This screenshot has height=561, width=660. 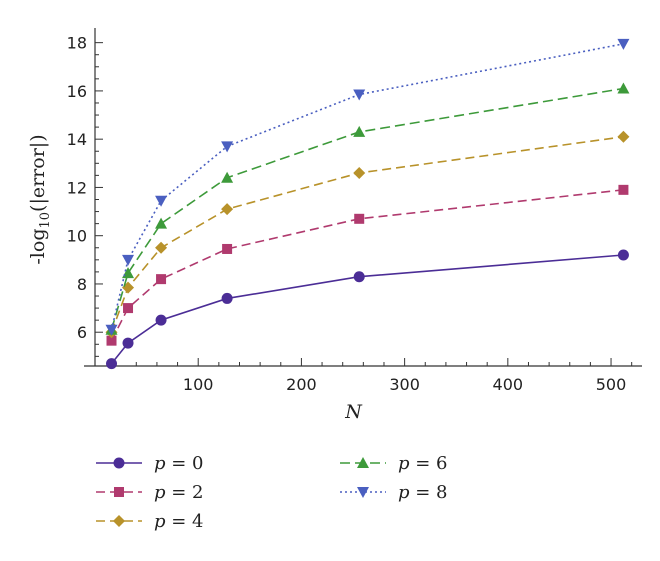 What do you see at coordinates (429, 463) in the screenshot?
I see `legend-label-eq: = 6` at bounding box center [429, 463].